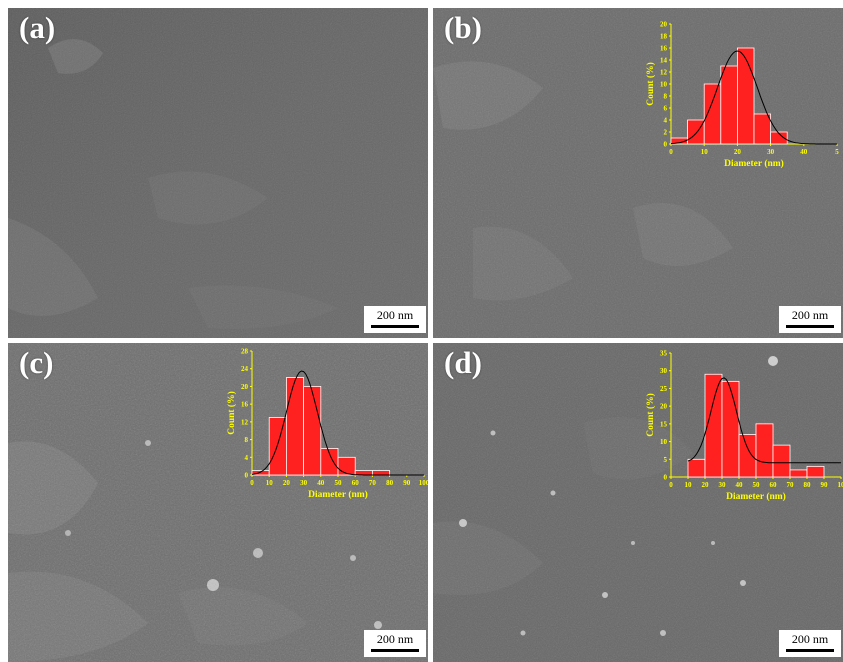  Describe the element at coordinates (37, 27) in the screenshot. I see `panel-label: (a)` at that location.